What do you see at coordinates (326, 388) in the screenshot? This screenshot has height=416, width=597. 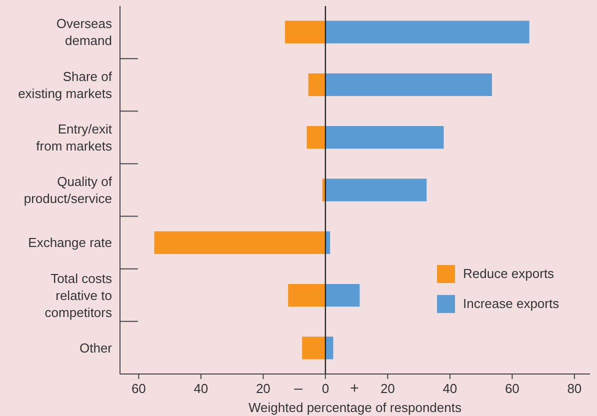 I see `x-tick-label: 0` at bounding box center [326, 388].